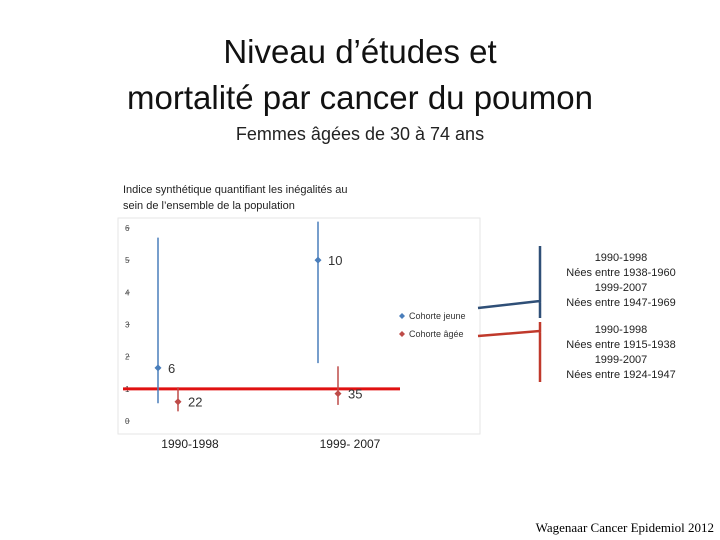 The image size is (720, 540). Describe the element at coordinates (195, 402) in the screenshot. I see `point-label: 22` at that location.